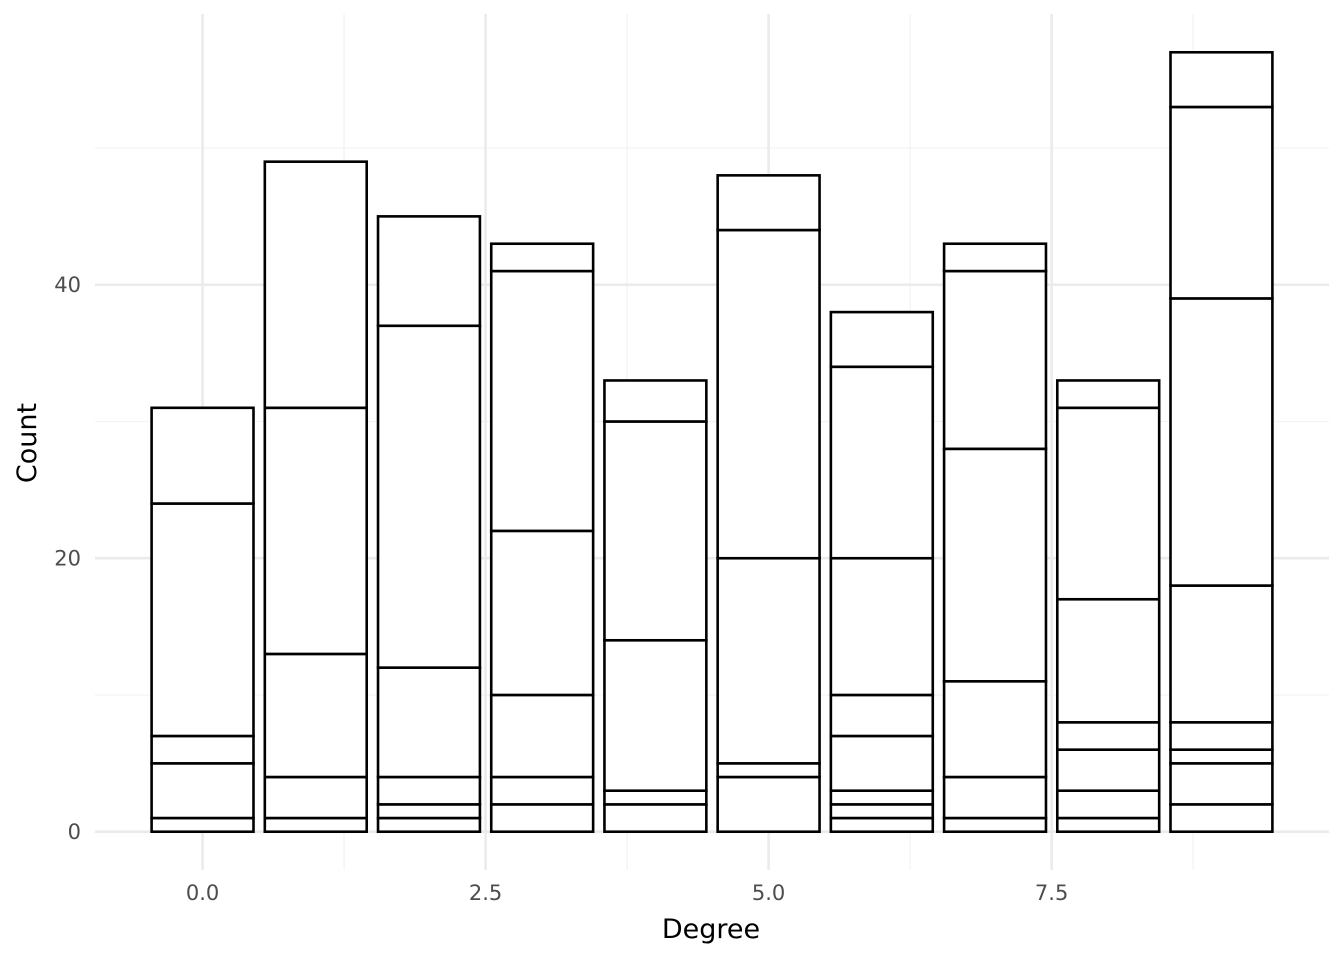 This screenshot has width=1344, height=960. I want to click on x-axis-tick-labels: 0.0 2.5 5.0 7.5, so click(627, 893).